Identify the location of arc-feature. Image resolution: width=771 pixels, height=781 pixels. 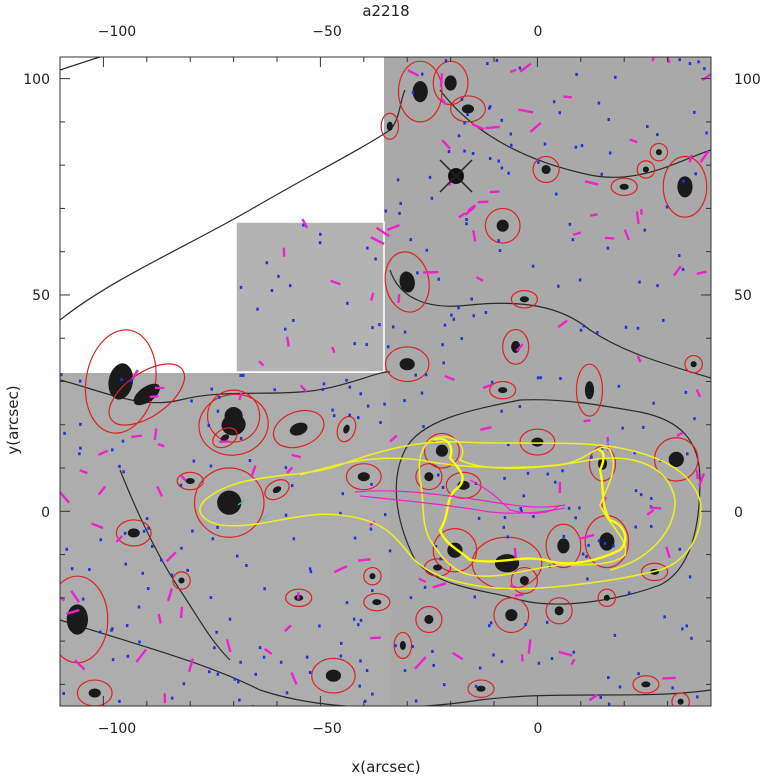
(515, 496).